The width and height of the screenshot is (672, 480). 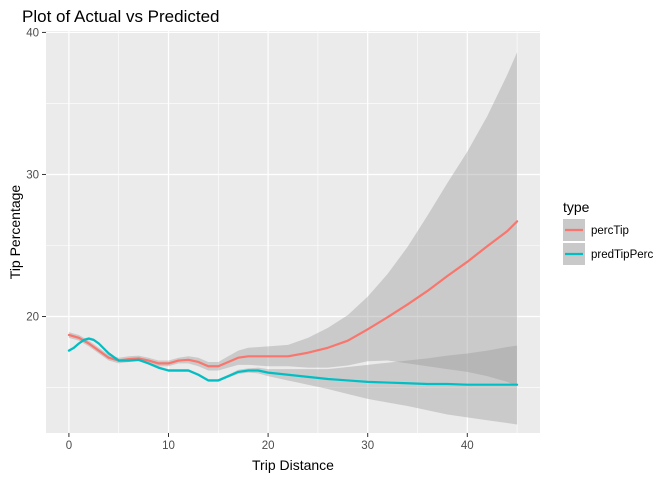 What do you see at coordinates (608, 242) in the screenshot?
I see `legend-items: percTip predTipPerc` at bounding box center [608, 242].